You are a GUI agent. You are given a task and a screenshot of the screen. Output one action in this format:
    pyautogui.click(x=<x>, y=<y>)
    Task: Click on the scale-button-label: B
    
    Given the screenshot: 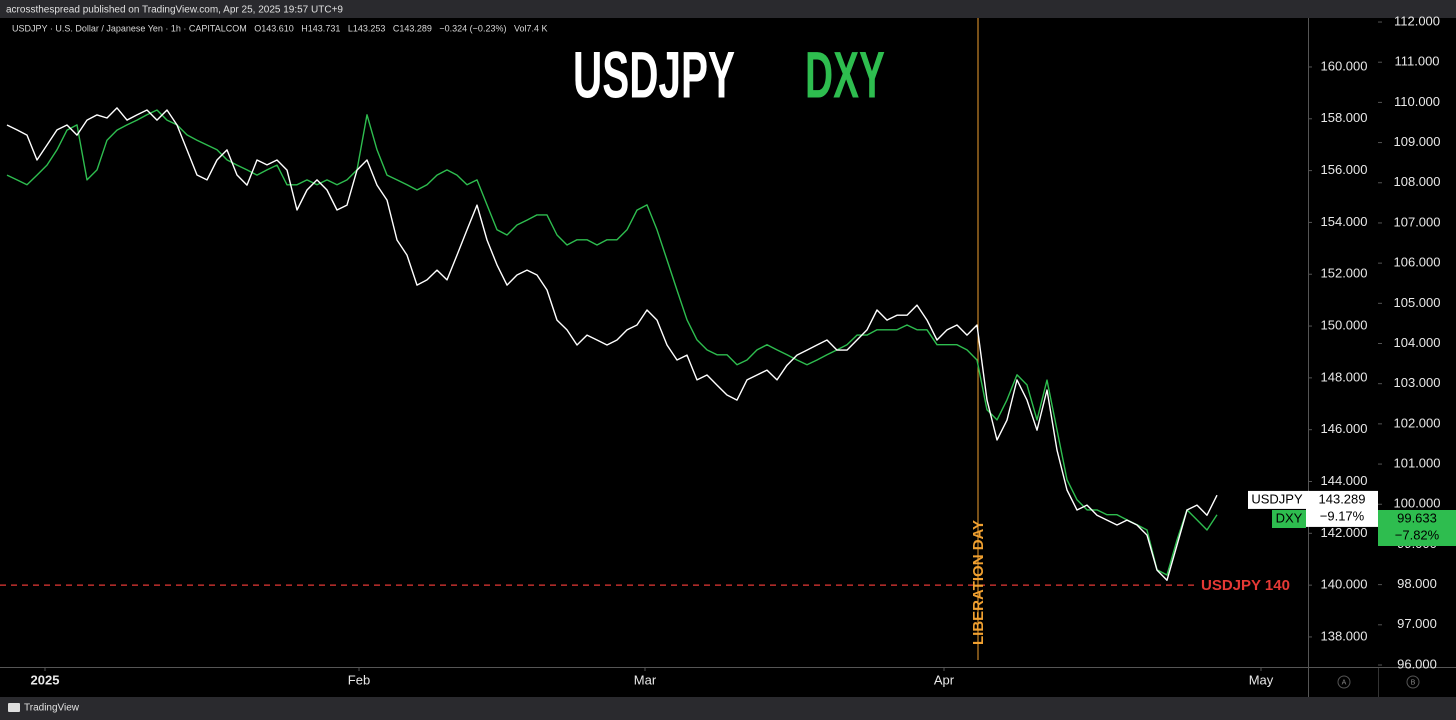 What is the action you would take?
    pyautogui.click(x=1413, y=682)
    